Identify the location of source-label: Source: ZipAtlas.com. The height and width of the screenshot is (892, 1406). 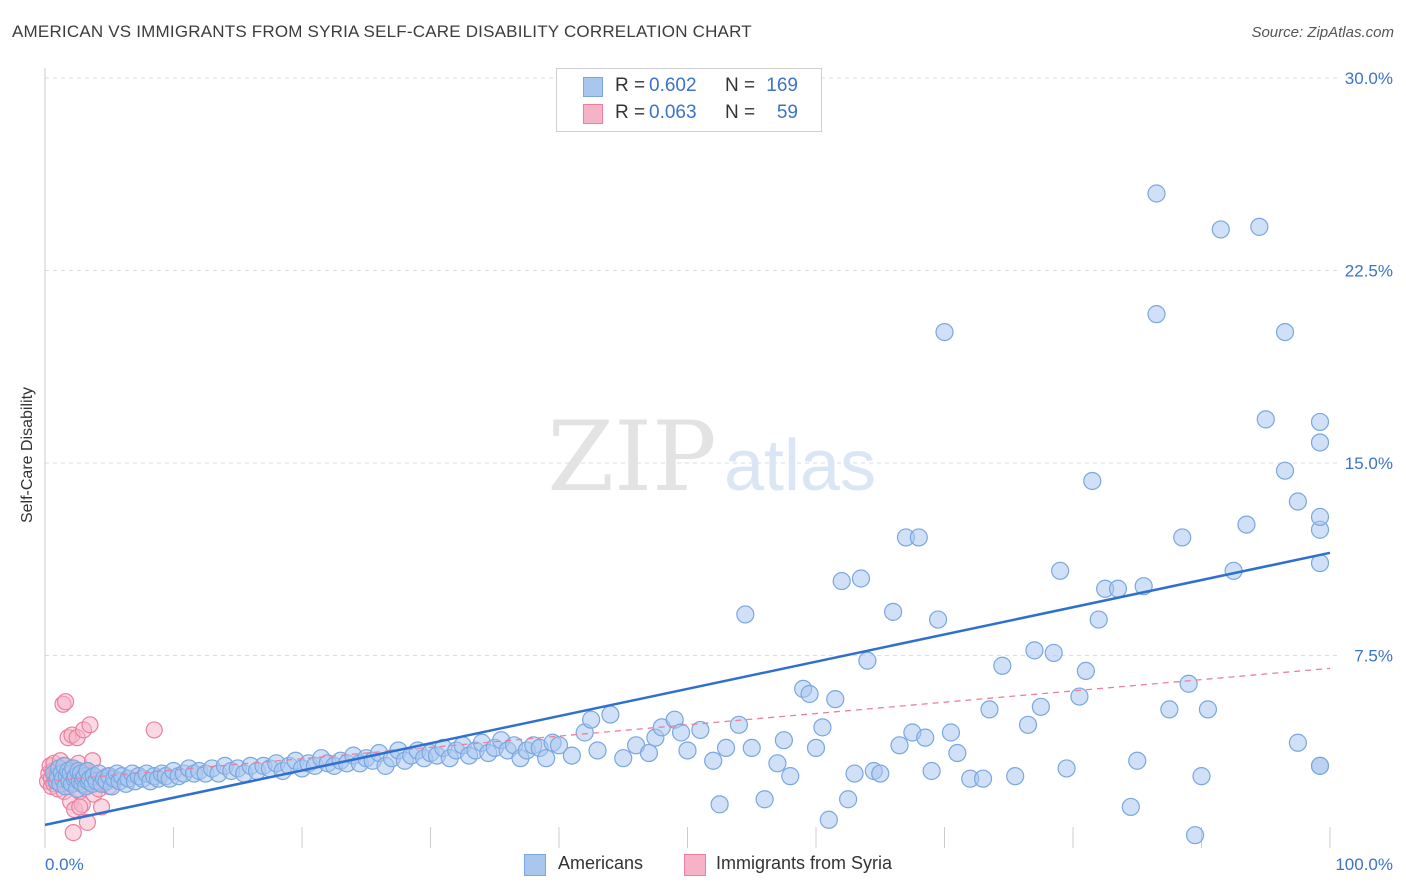
(1322, 32).